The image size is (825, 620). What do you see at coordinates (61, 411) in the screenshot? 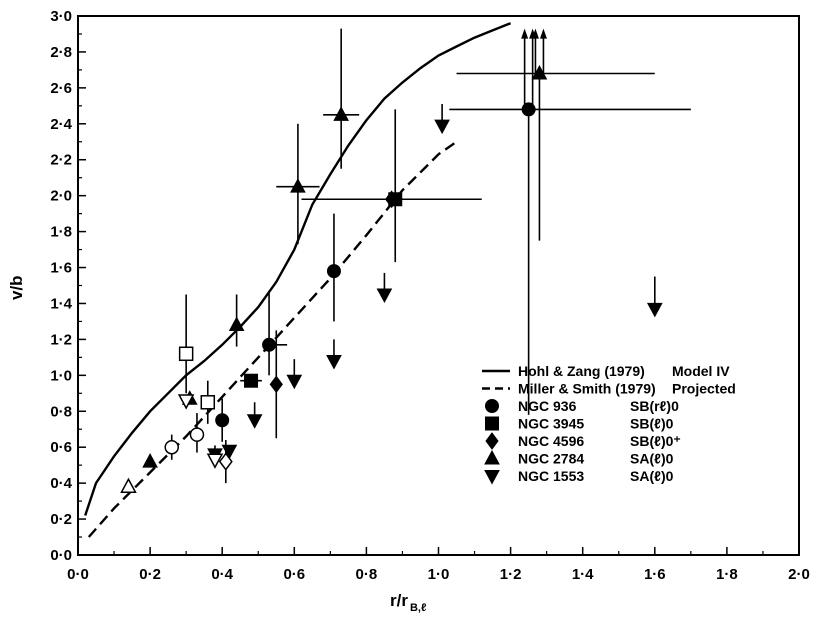
I see `y-tick-label: 0·8` at bounding box center [61, 411].